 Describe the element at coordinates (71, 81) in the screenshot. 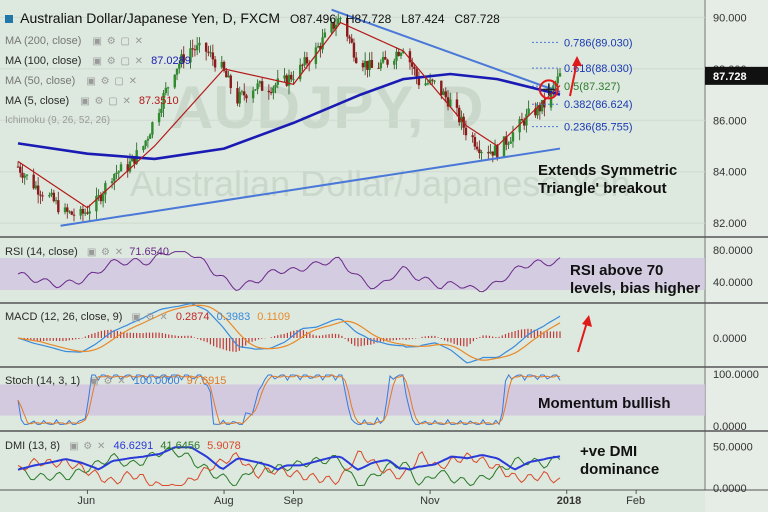

I see `legend-ma50: MA (50, close) ▣ ⚙ ▢ ✕` at that location.